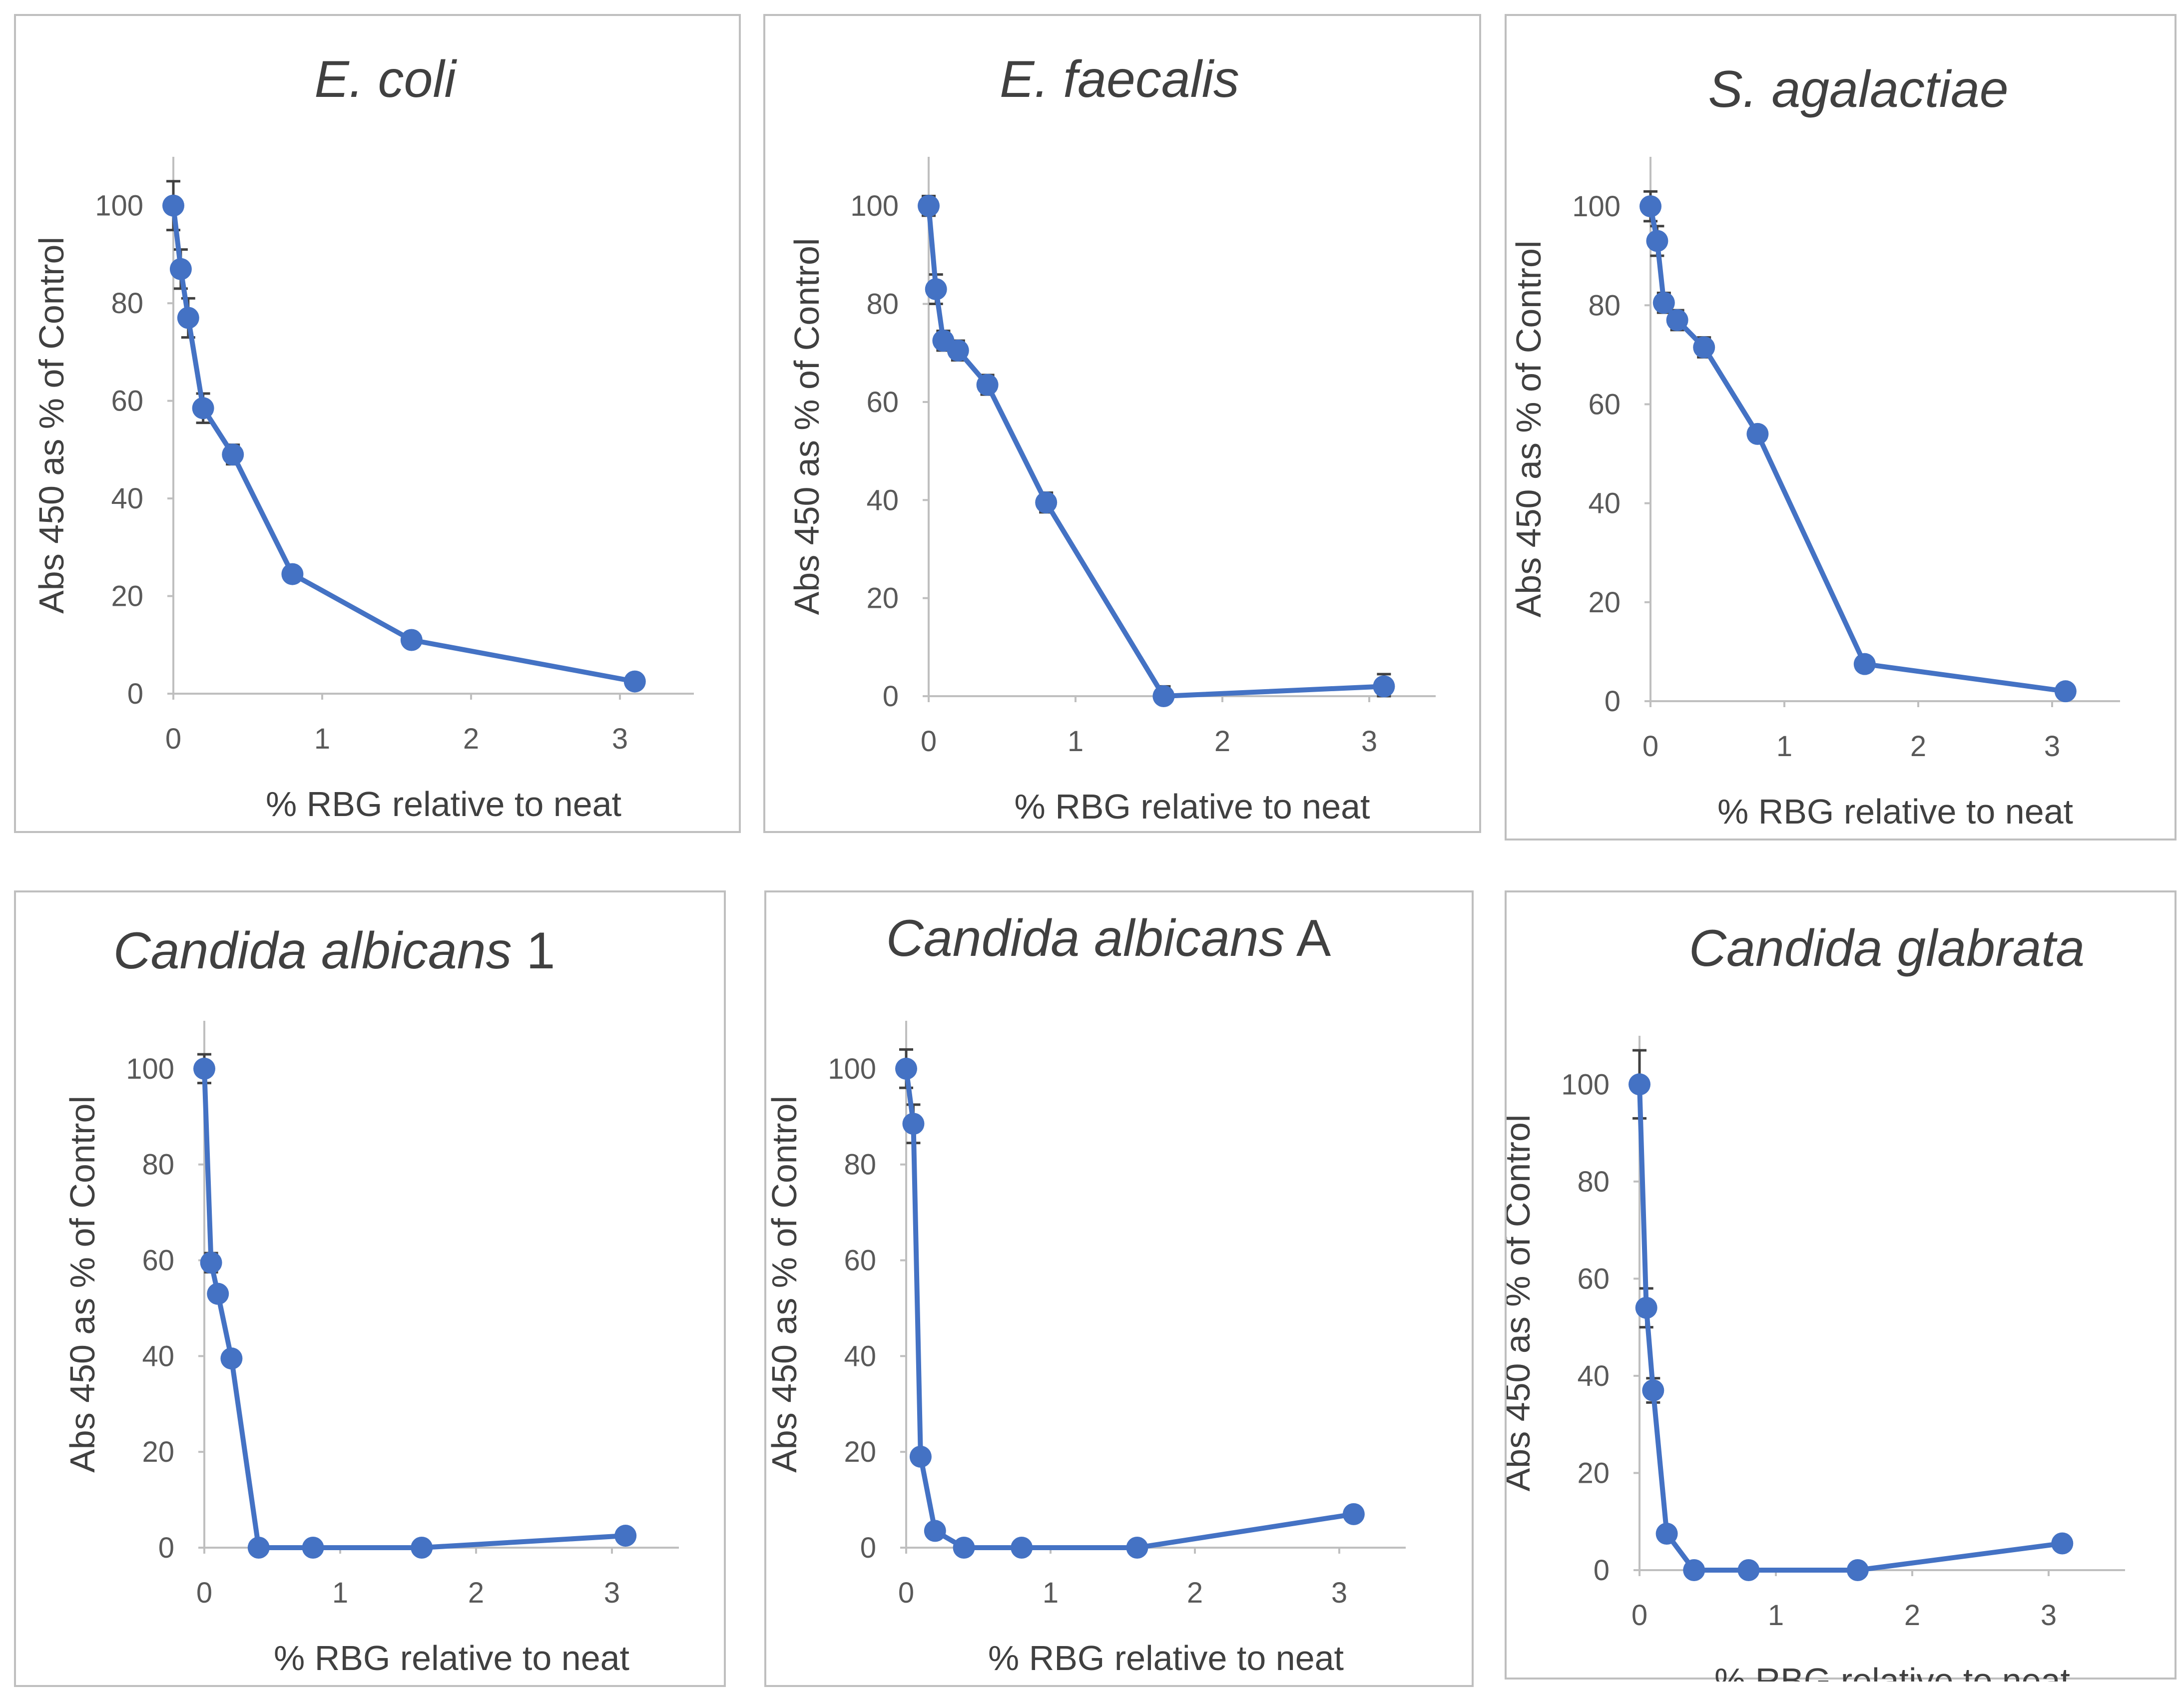 The height and width of the screenshot is (1689, 2184). What do you see at coordinates (1308, 938) in the screenshot?
I see `chart-title-suffix: A` at bounding box center [1308, 938].